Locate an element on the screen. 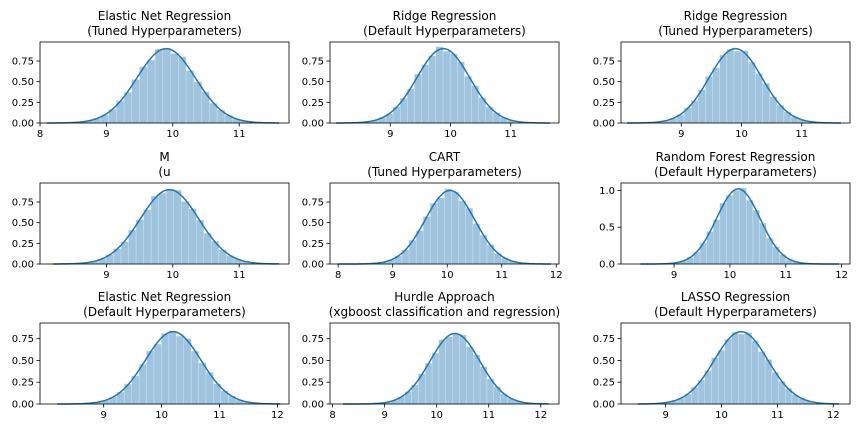 The width and height of the screenshot is (864, 432). subplot-4: 9 10 11 0.00 0.25 0.50 0.75 M(u is located at coordinates (151, 215).